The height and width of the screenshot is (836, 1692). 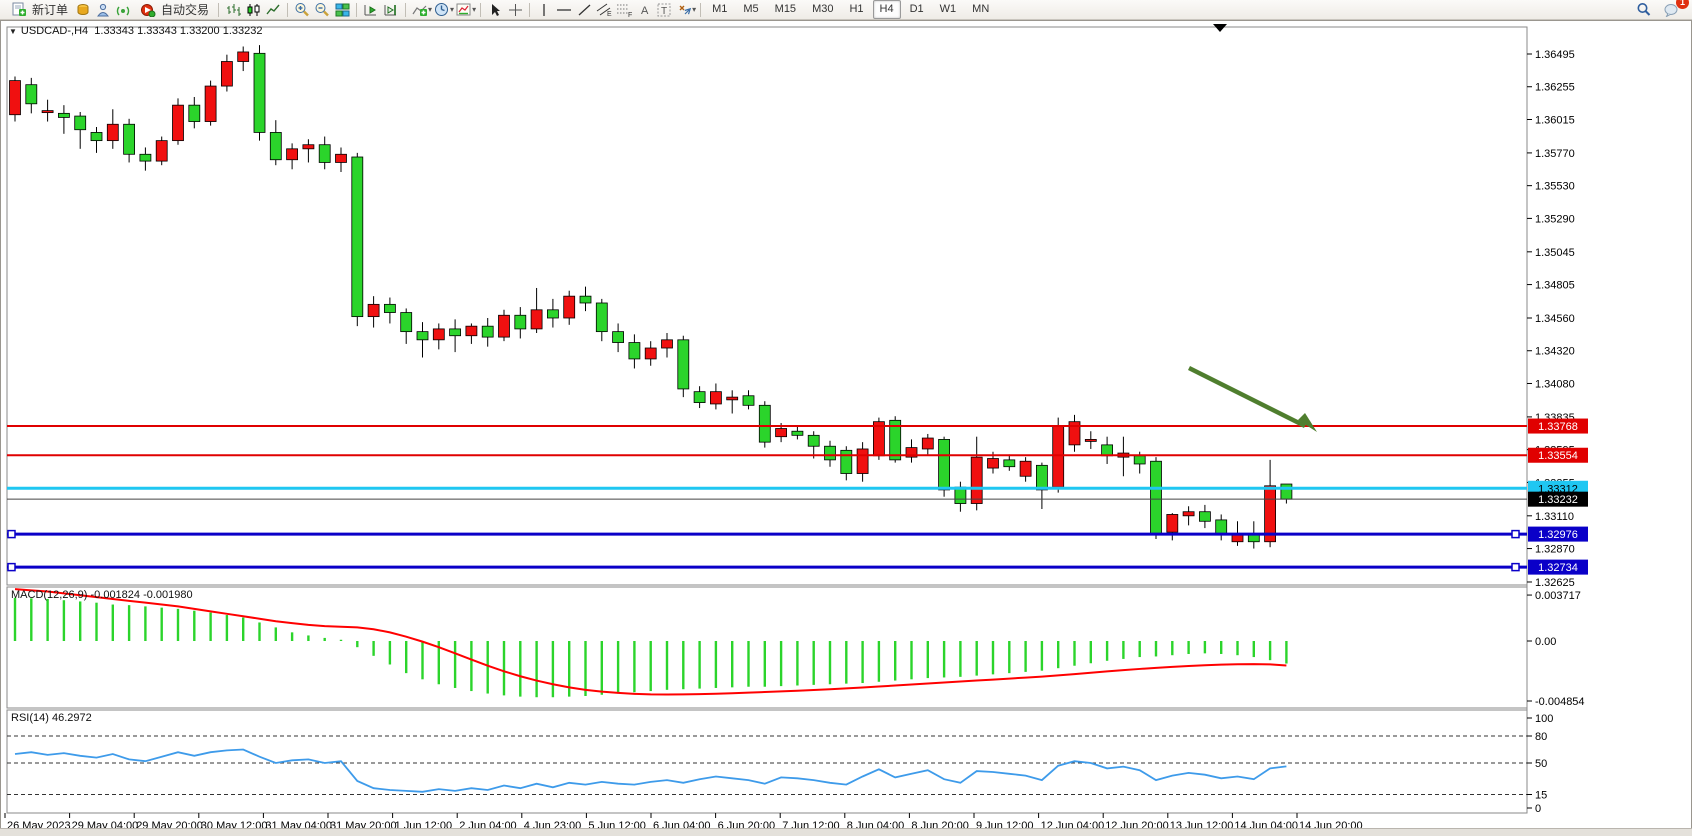 What do you see at coordinates (664, 9) in the screenshot?
I see `text-label-icon: T` at bounding box center [664, 9].